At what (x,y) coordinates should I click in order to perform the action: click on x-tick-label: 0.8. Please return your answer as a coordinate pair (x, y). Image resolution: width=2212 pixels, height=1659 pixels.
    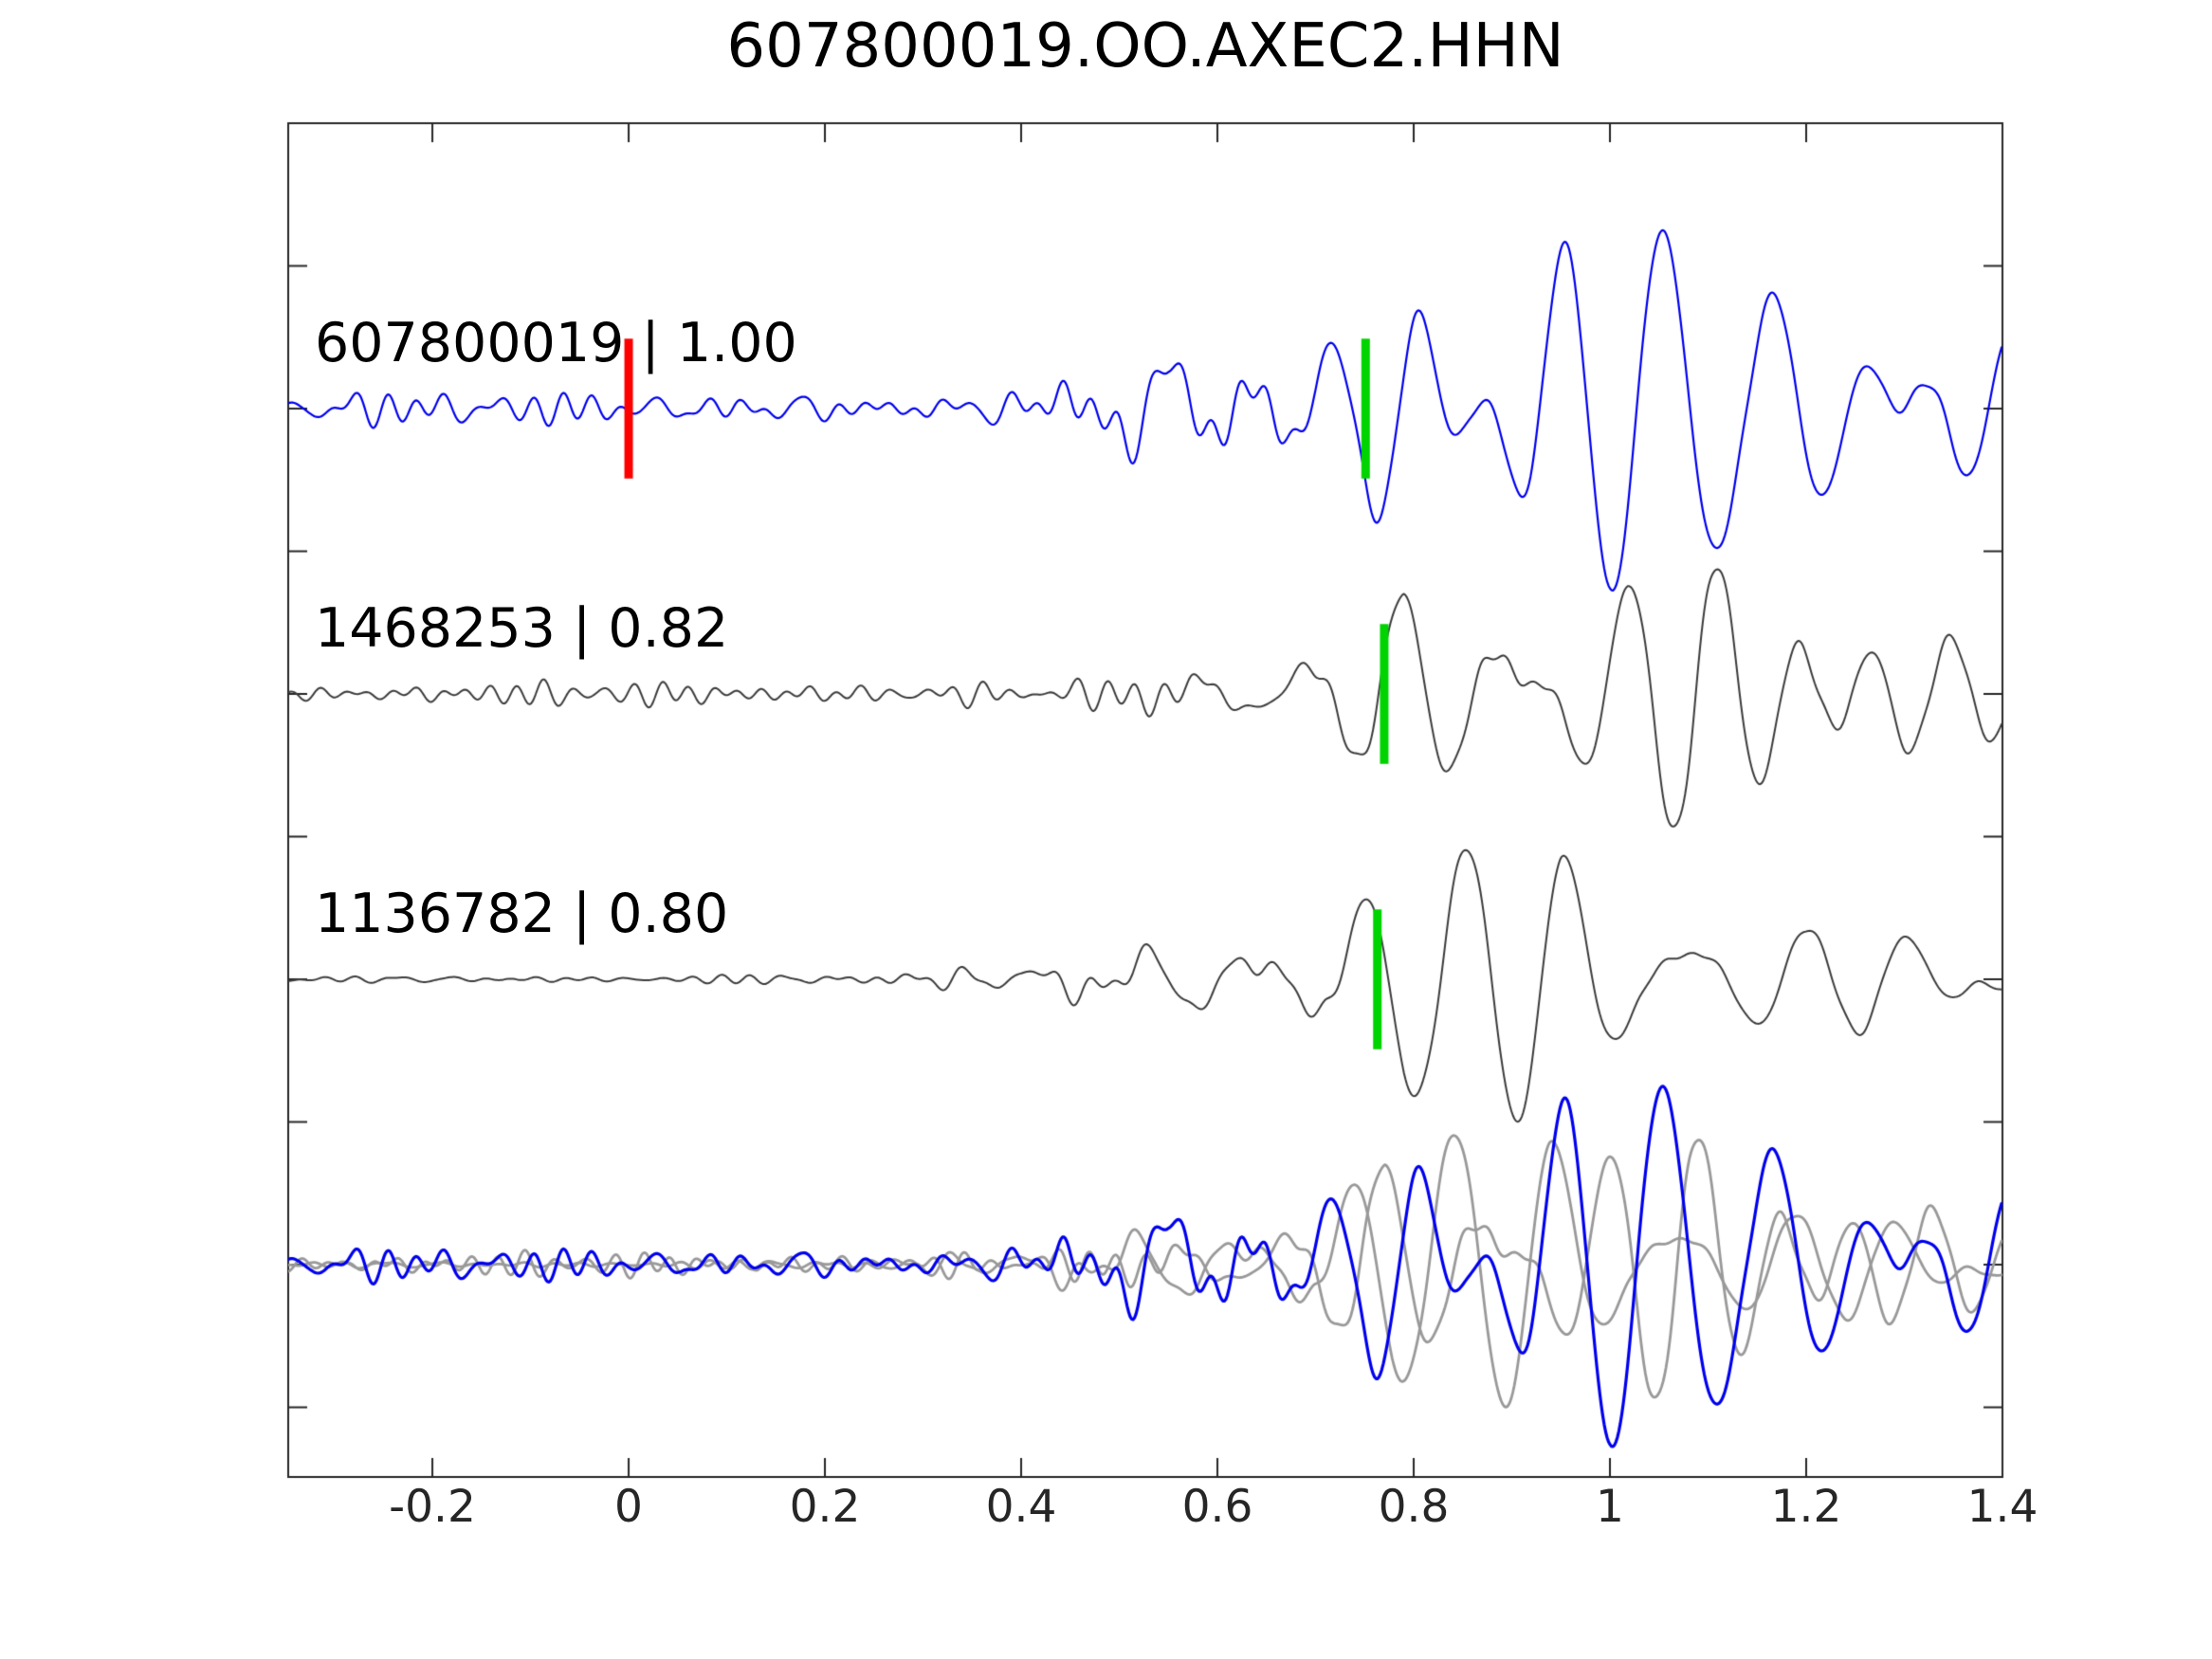
    Looking at the image, I should click on (1414, 1507).